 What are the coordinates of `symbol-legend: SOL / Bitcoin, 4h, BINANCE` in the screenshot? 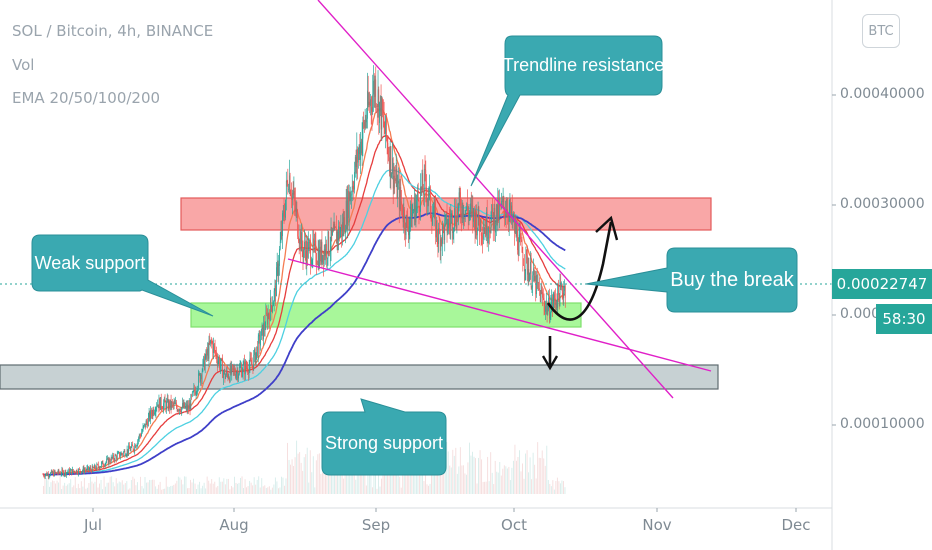 It's located at (113, 31).